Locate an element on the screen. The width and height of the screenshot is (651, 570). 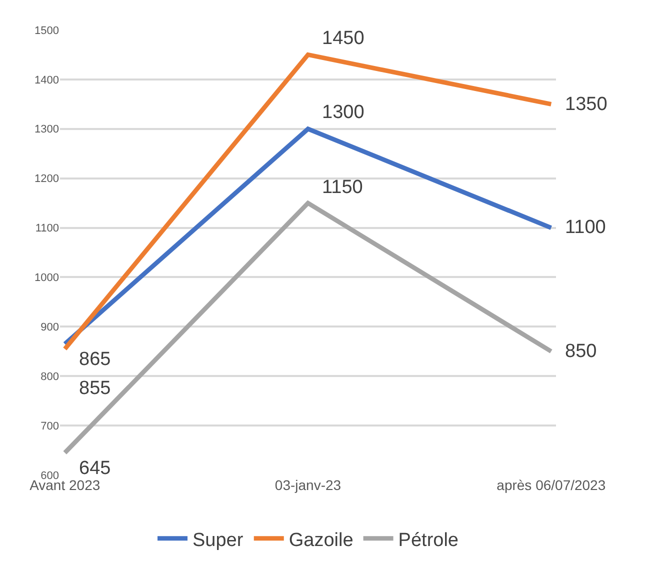
y-tick-label: 800 is located at coordinates (49, 376).